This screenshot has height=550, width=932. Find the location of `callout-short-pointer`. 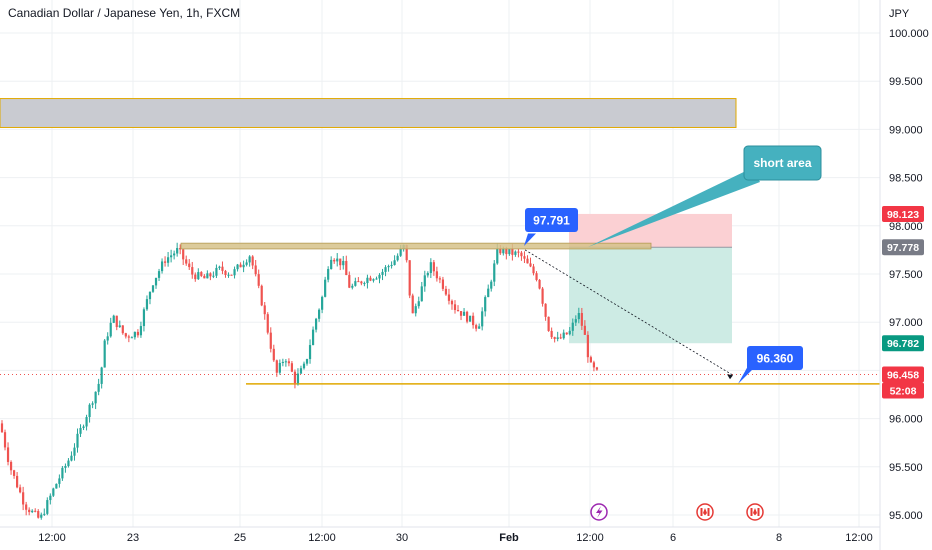

callout-short-pointer is located at coordinates (674, 208).